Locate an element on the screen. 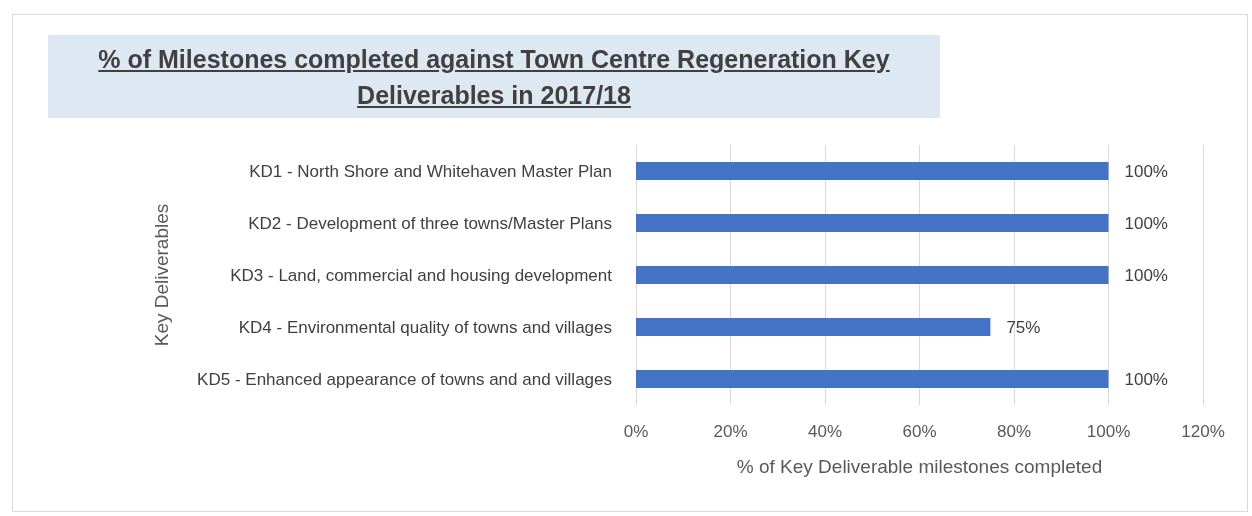  y-tick-label: KD5 - Enhanced appearance of towns and and villages is located at coordinates (404, 379).